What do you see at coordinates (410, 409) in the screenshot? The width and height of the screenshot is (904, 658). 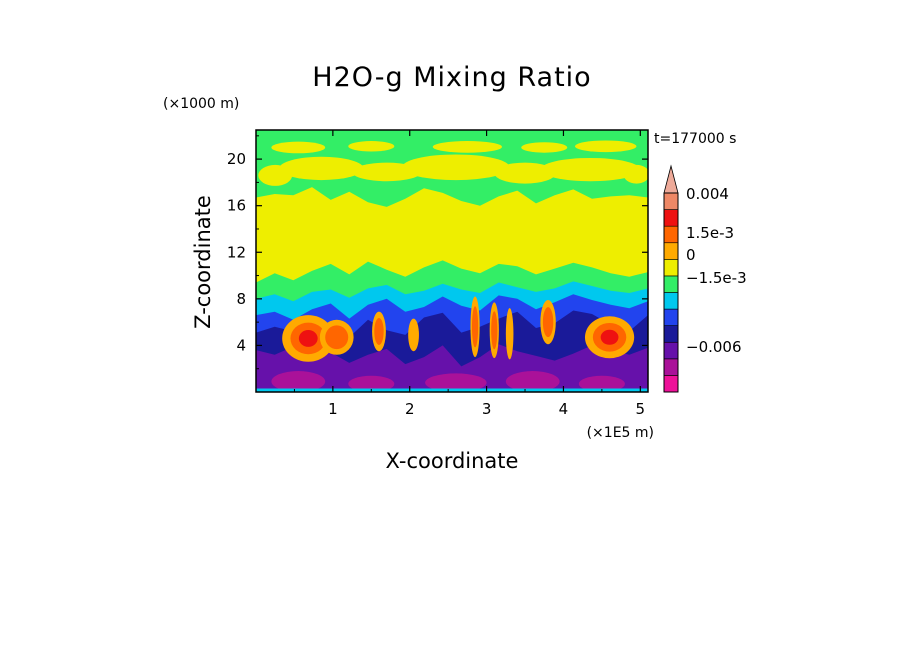 I see `x-tick-label-1: 2` at bounding box center [410, 409].